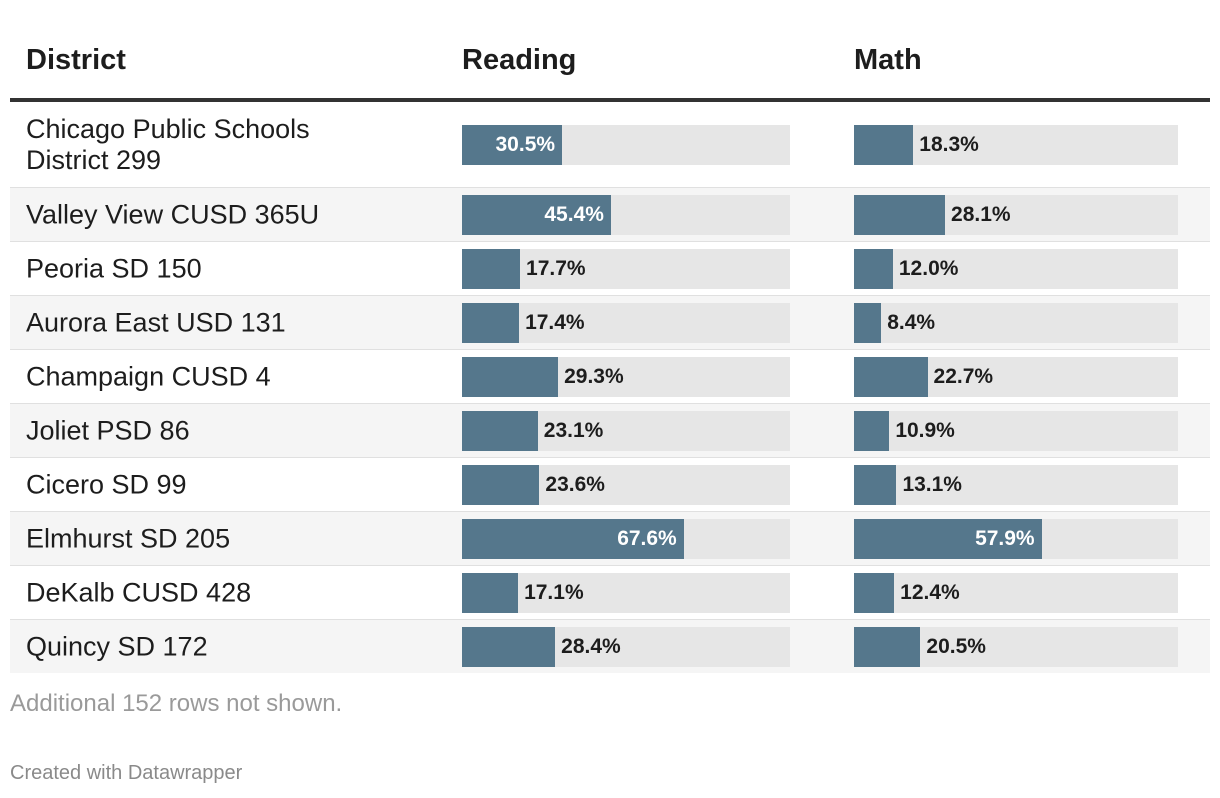 Image resolution: width=1220 pixels, height=798 pixels. I want to click on district-name: Elmhurst SD 205, so click(128, 538).